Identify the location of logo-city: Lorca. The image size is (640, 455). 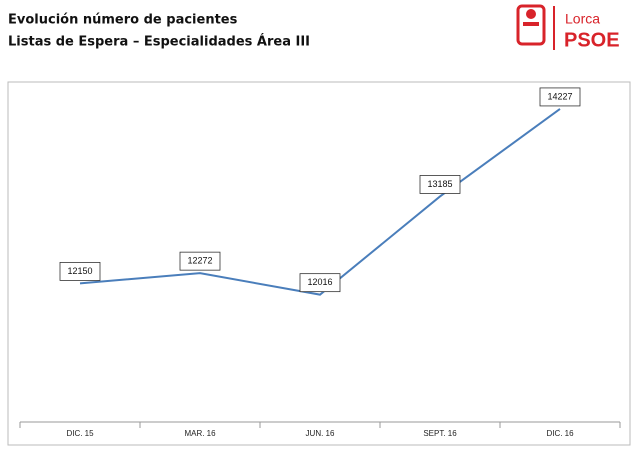
(582, 19).